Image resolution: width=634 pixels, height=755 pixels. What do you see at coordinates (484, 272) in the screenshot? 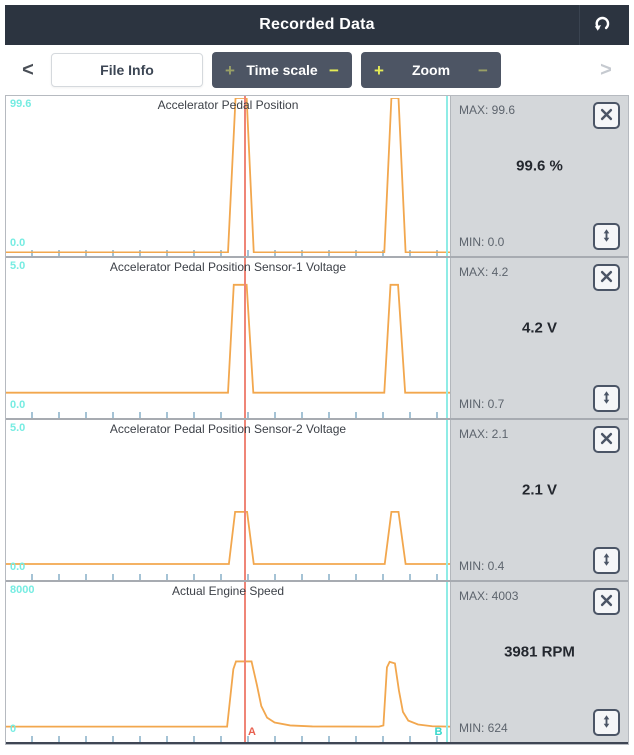
I see `max-value-label: MAX: 4.2` at bounding box center [484, 272].